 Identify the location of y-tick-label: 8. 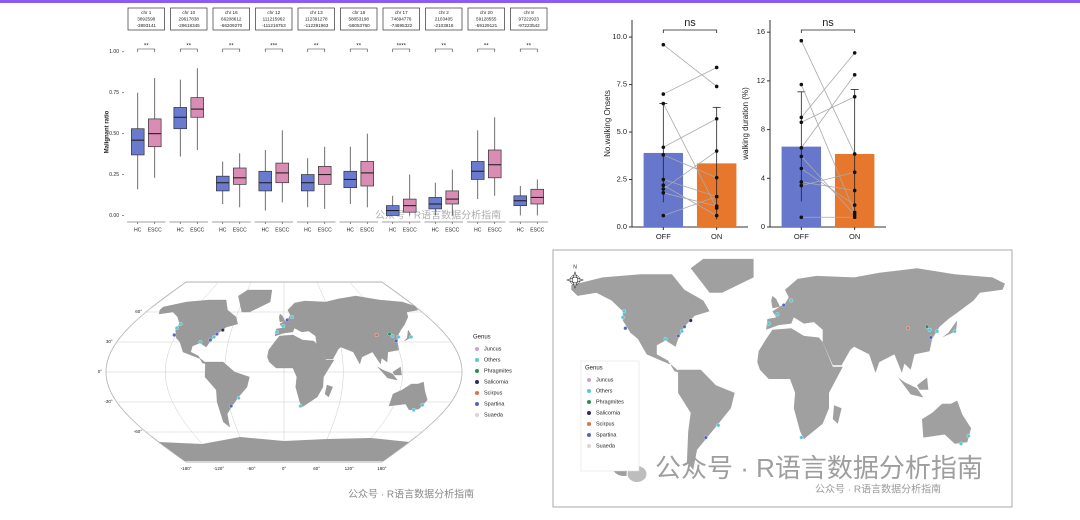
(763, 129).